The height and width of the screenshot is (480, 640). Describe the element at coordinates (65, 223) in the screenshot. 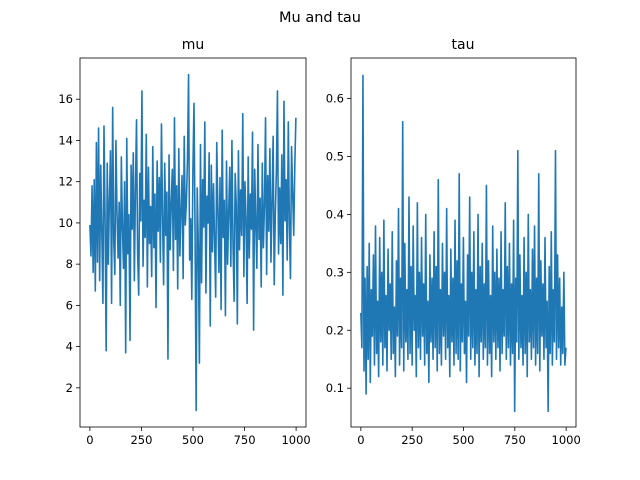

I see `mu-y-tick-label: 10` at that location.